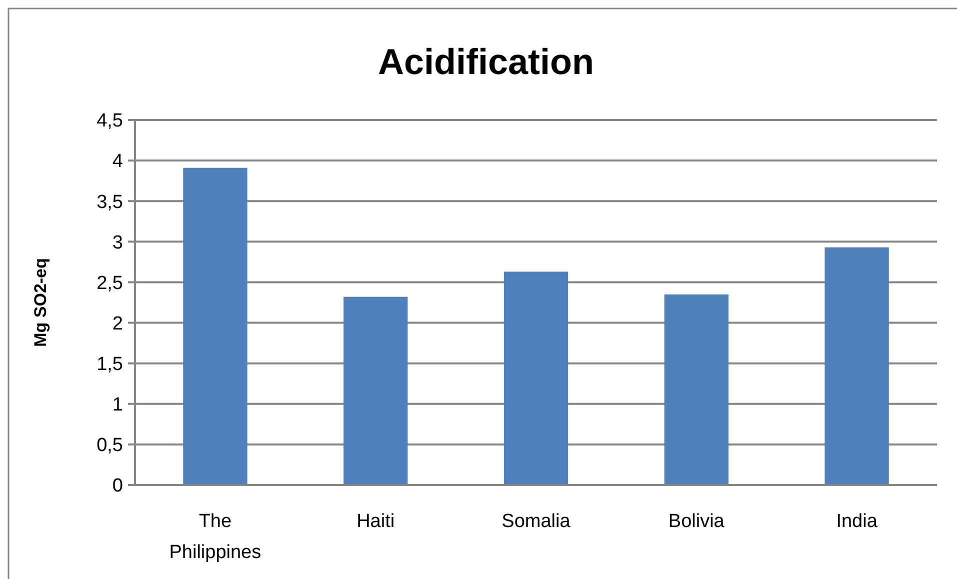  I want to click on y-tick-label: 1,5, so click(109, 364).